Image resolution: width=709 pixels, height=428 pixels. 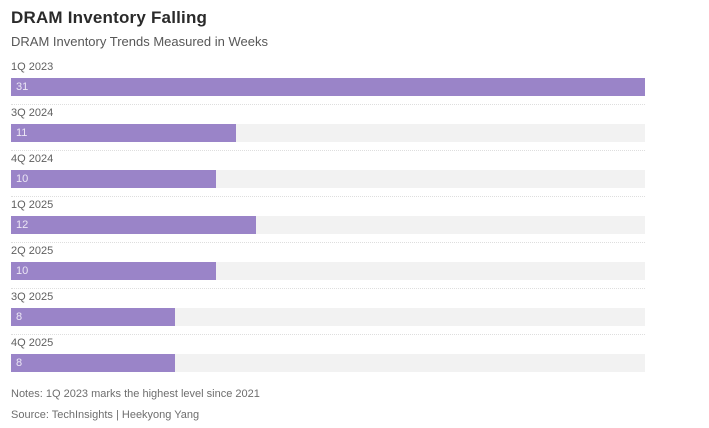 What do you see at coordinates (22, 86) in the screenshot?
I see `bar-value-label: 31` at bounding box center [22, 86].